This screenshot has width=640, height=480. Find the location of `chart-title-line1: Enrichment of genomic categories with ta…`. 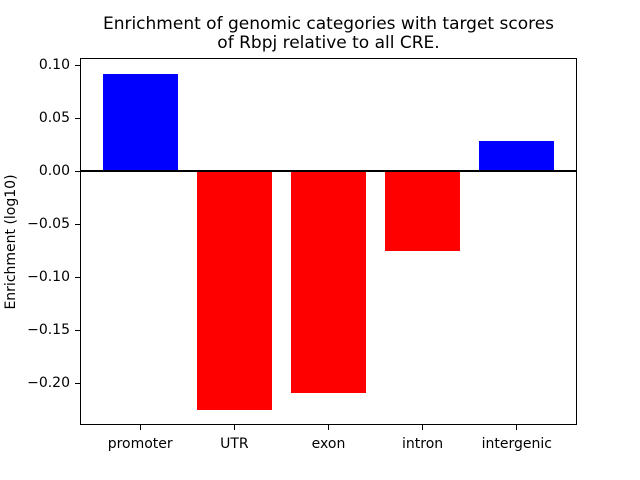

chart-title-line1: Enrichment of genomic categories with ta… is located at coordinates (328, 24).